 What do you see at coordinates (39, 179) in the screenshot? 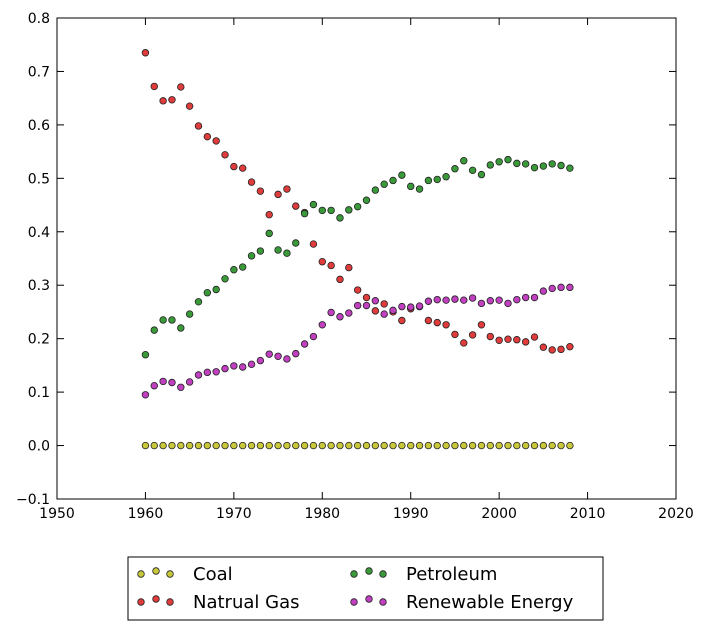
I see `y-tick-label: 0.5` at bounding box center [39, 179].